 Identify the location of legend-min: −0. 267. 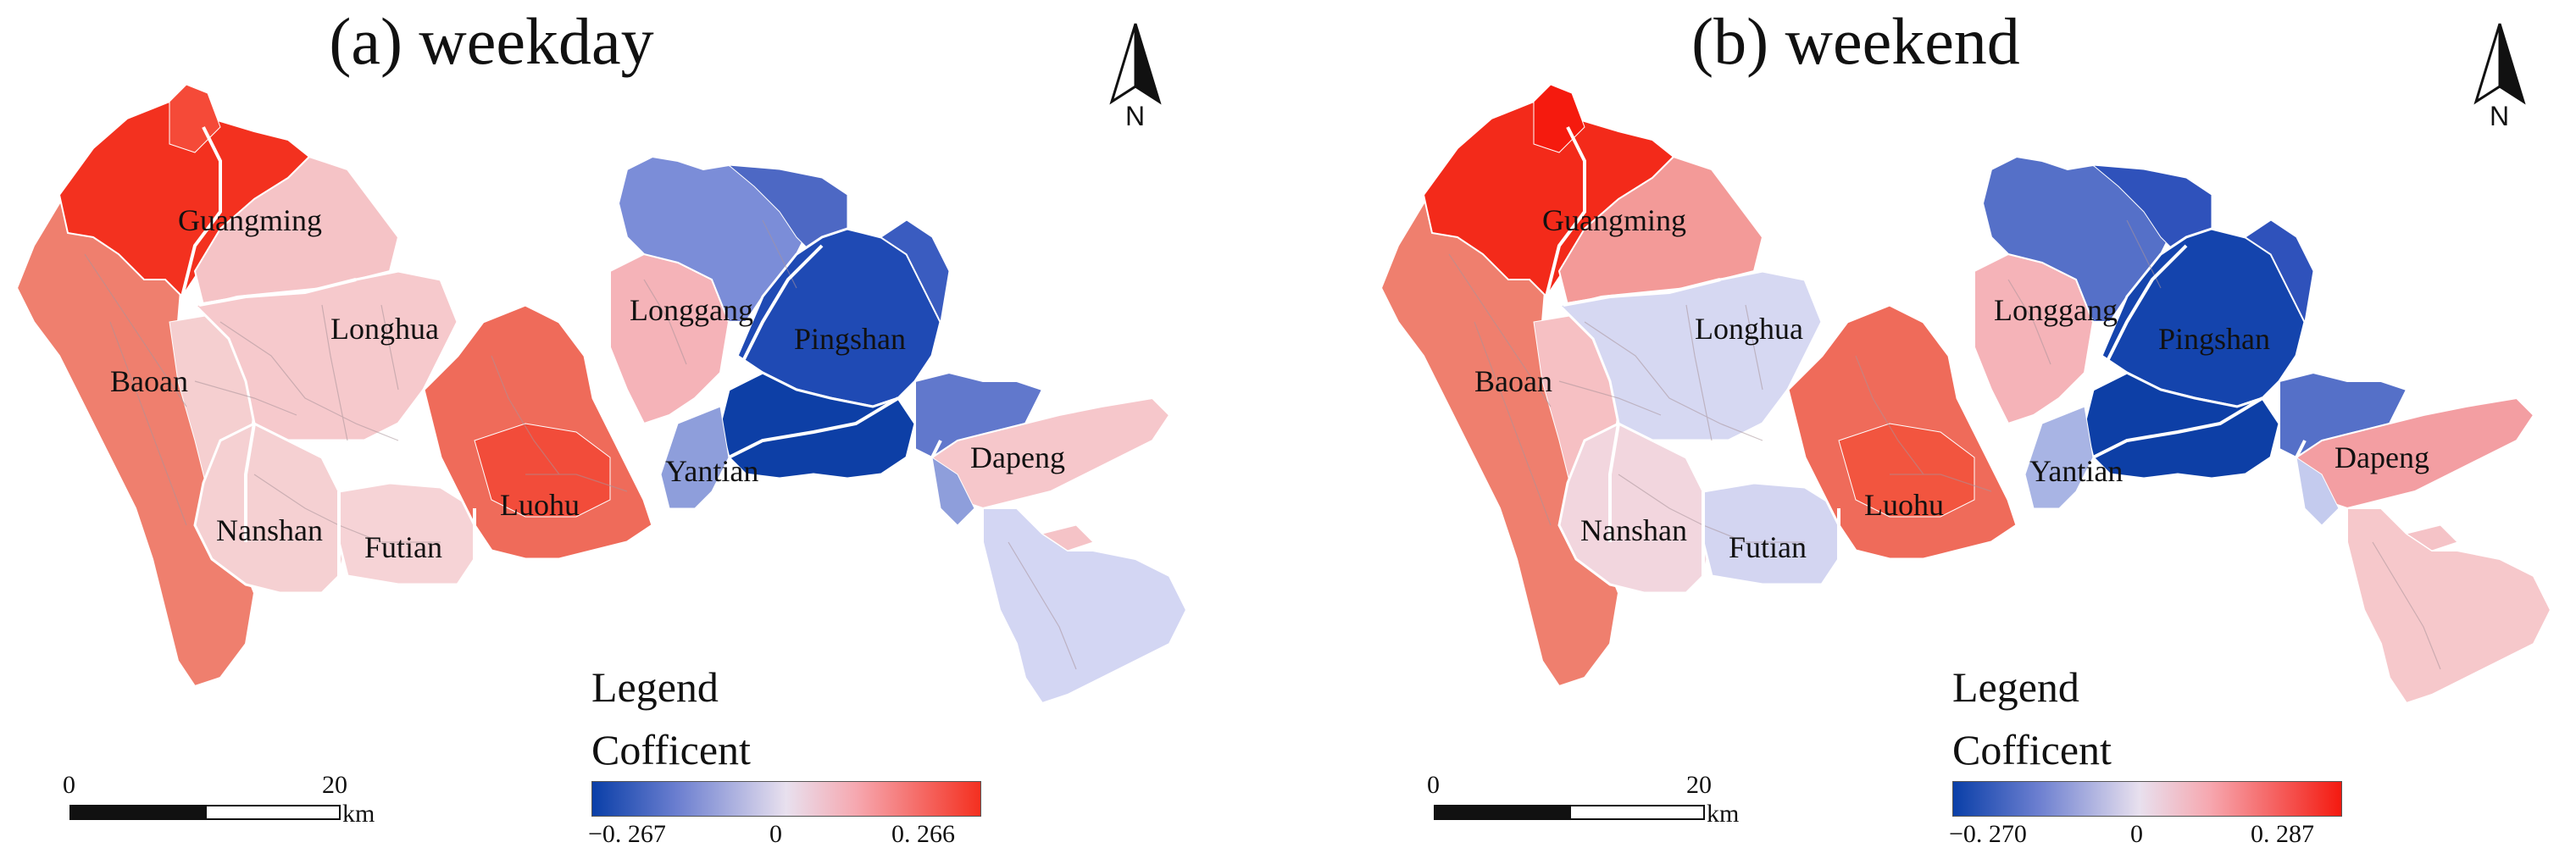
(627, 834).